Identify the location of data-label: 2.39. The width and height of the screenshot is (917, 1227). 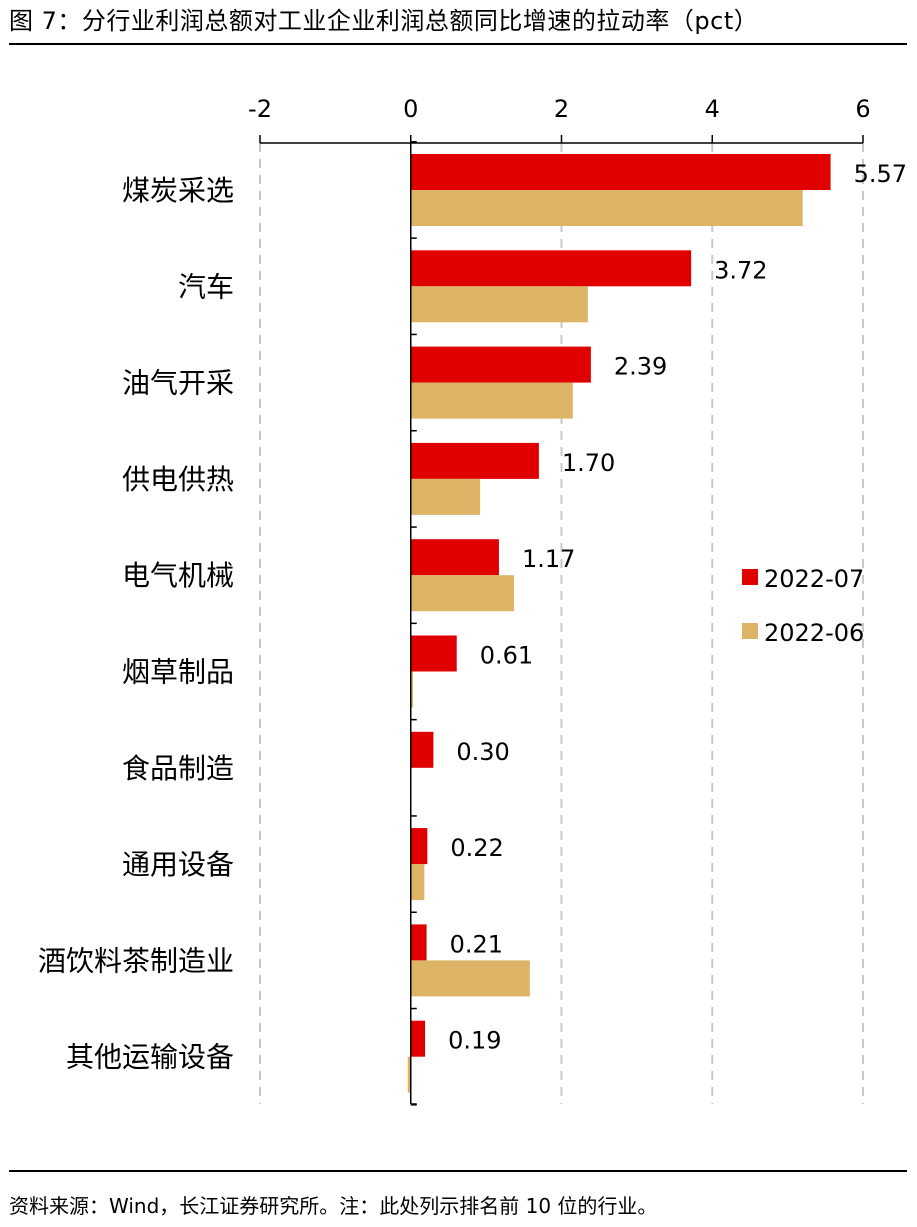
(640, 367).